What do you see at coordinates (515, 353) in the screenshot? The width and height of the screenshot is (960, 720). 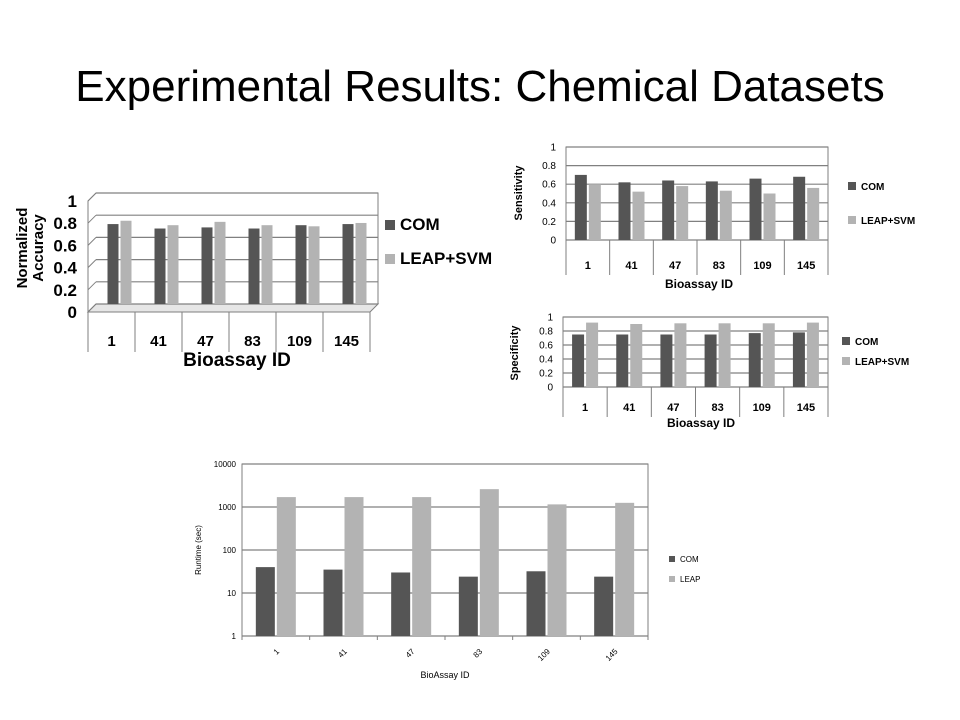 I see `y-axis-label: Specificity` at bounding box center [515, 353].